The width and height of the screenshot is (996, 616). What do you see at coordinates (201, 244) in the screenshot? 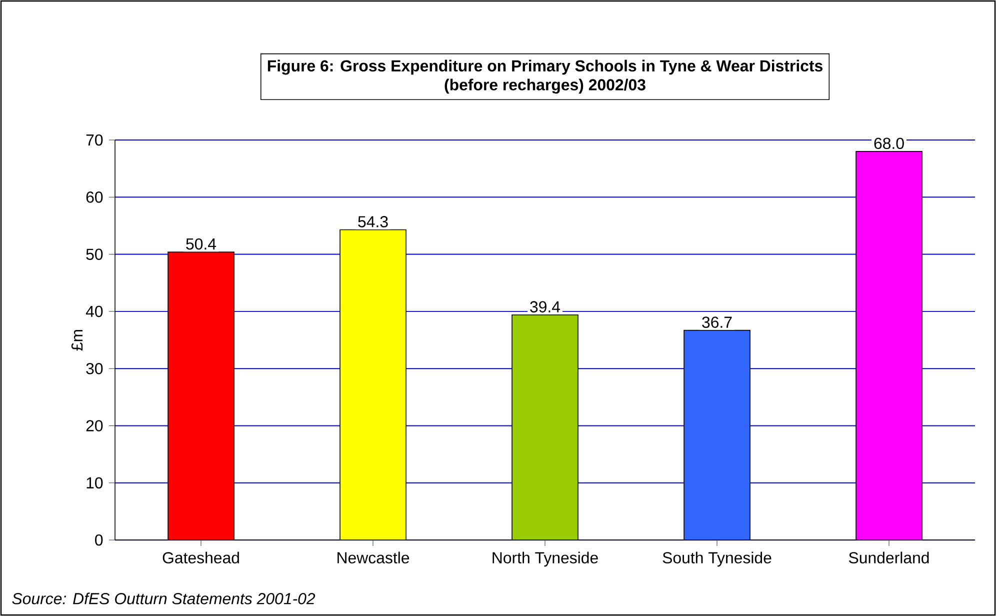
I see `data-label: 50.4` at bounding box center [201, 244].